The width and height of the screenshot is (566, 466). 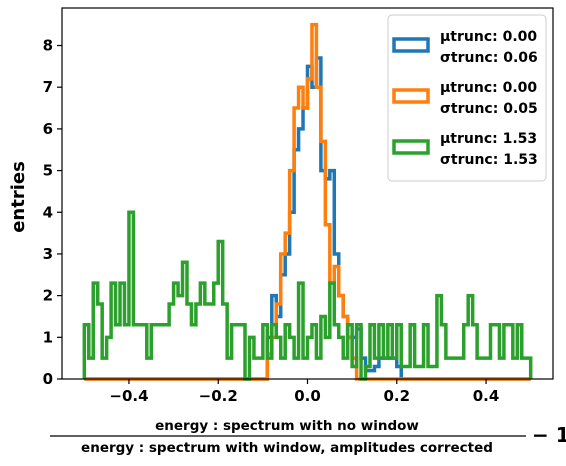 What do you see at coordinates (48, 87) in the screenshot?
I see `y-tick-label: 7` at bounding box center [48, 87].